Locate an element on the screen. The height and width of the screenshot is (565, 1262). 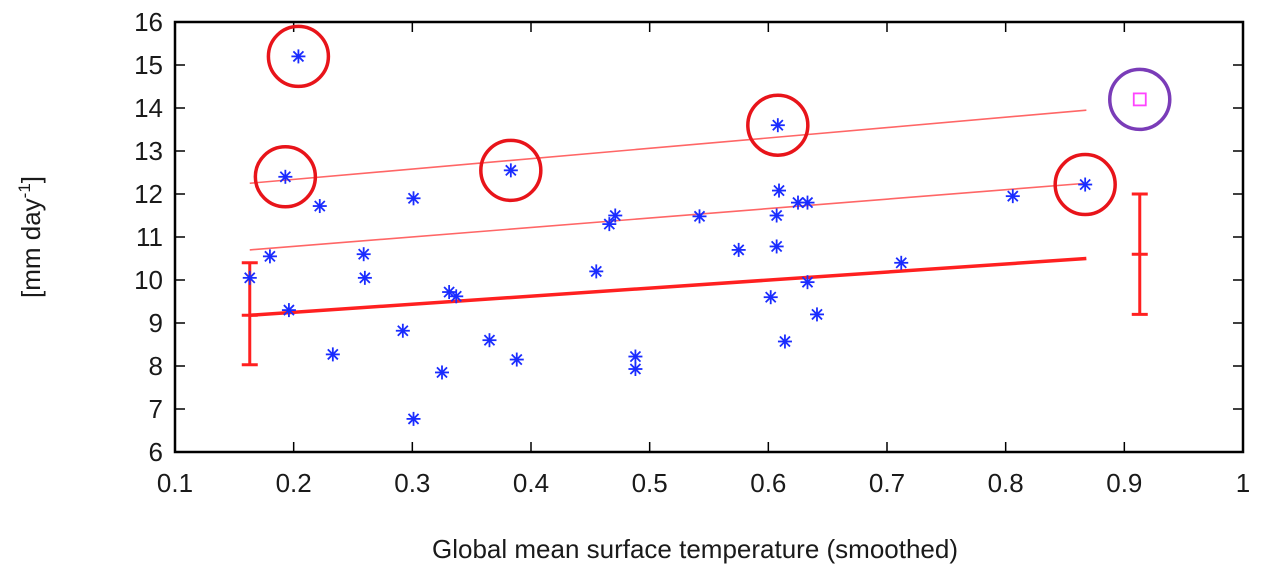
y-axis-label-superscript: -1 is located at coordinates (24, 190).